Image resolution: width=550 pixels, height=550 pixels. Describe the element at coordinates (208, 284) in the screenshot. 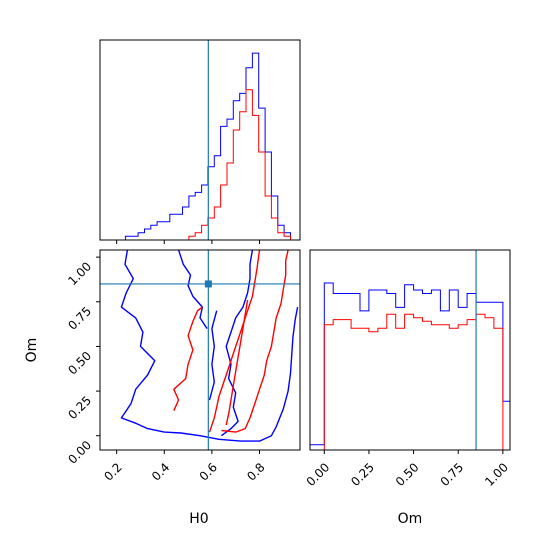

I see `truth-marker` at that location.